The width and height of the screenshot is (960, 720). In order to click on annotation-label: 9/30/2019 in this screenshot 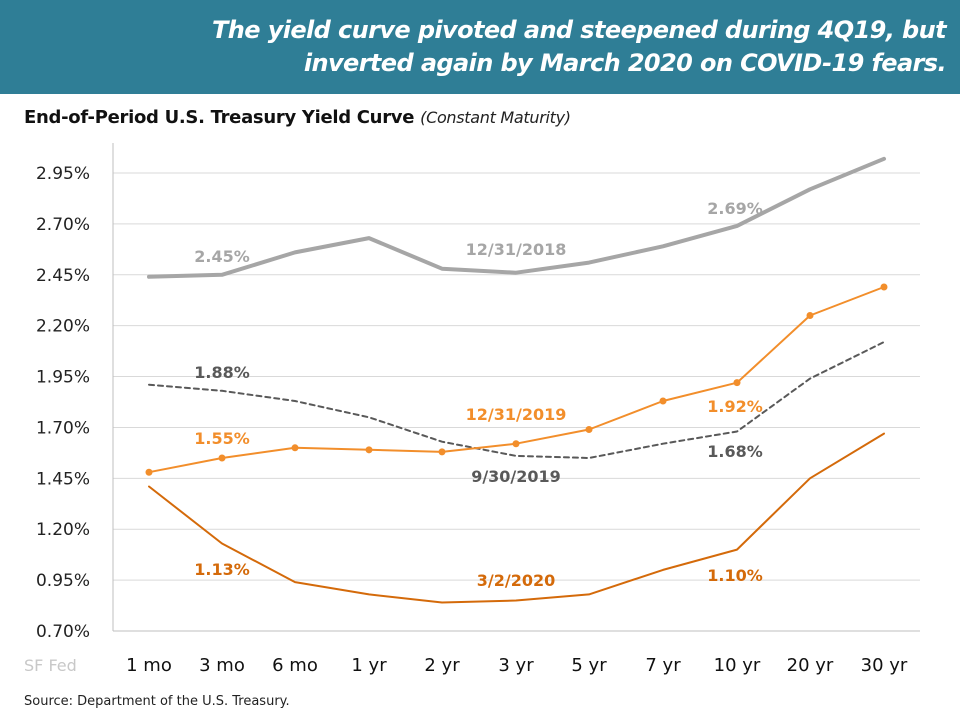, I will do `click(516, 476)`.